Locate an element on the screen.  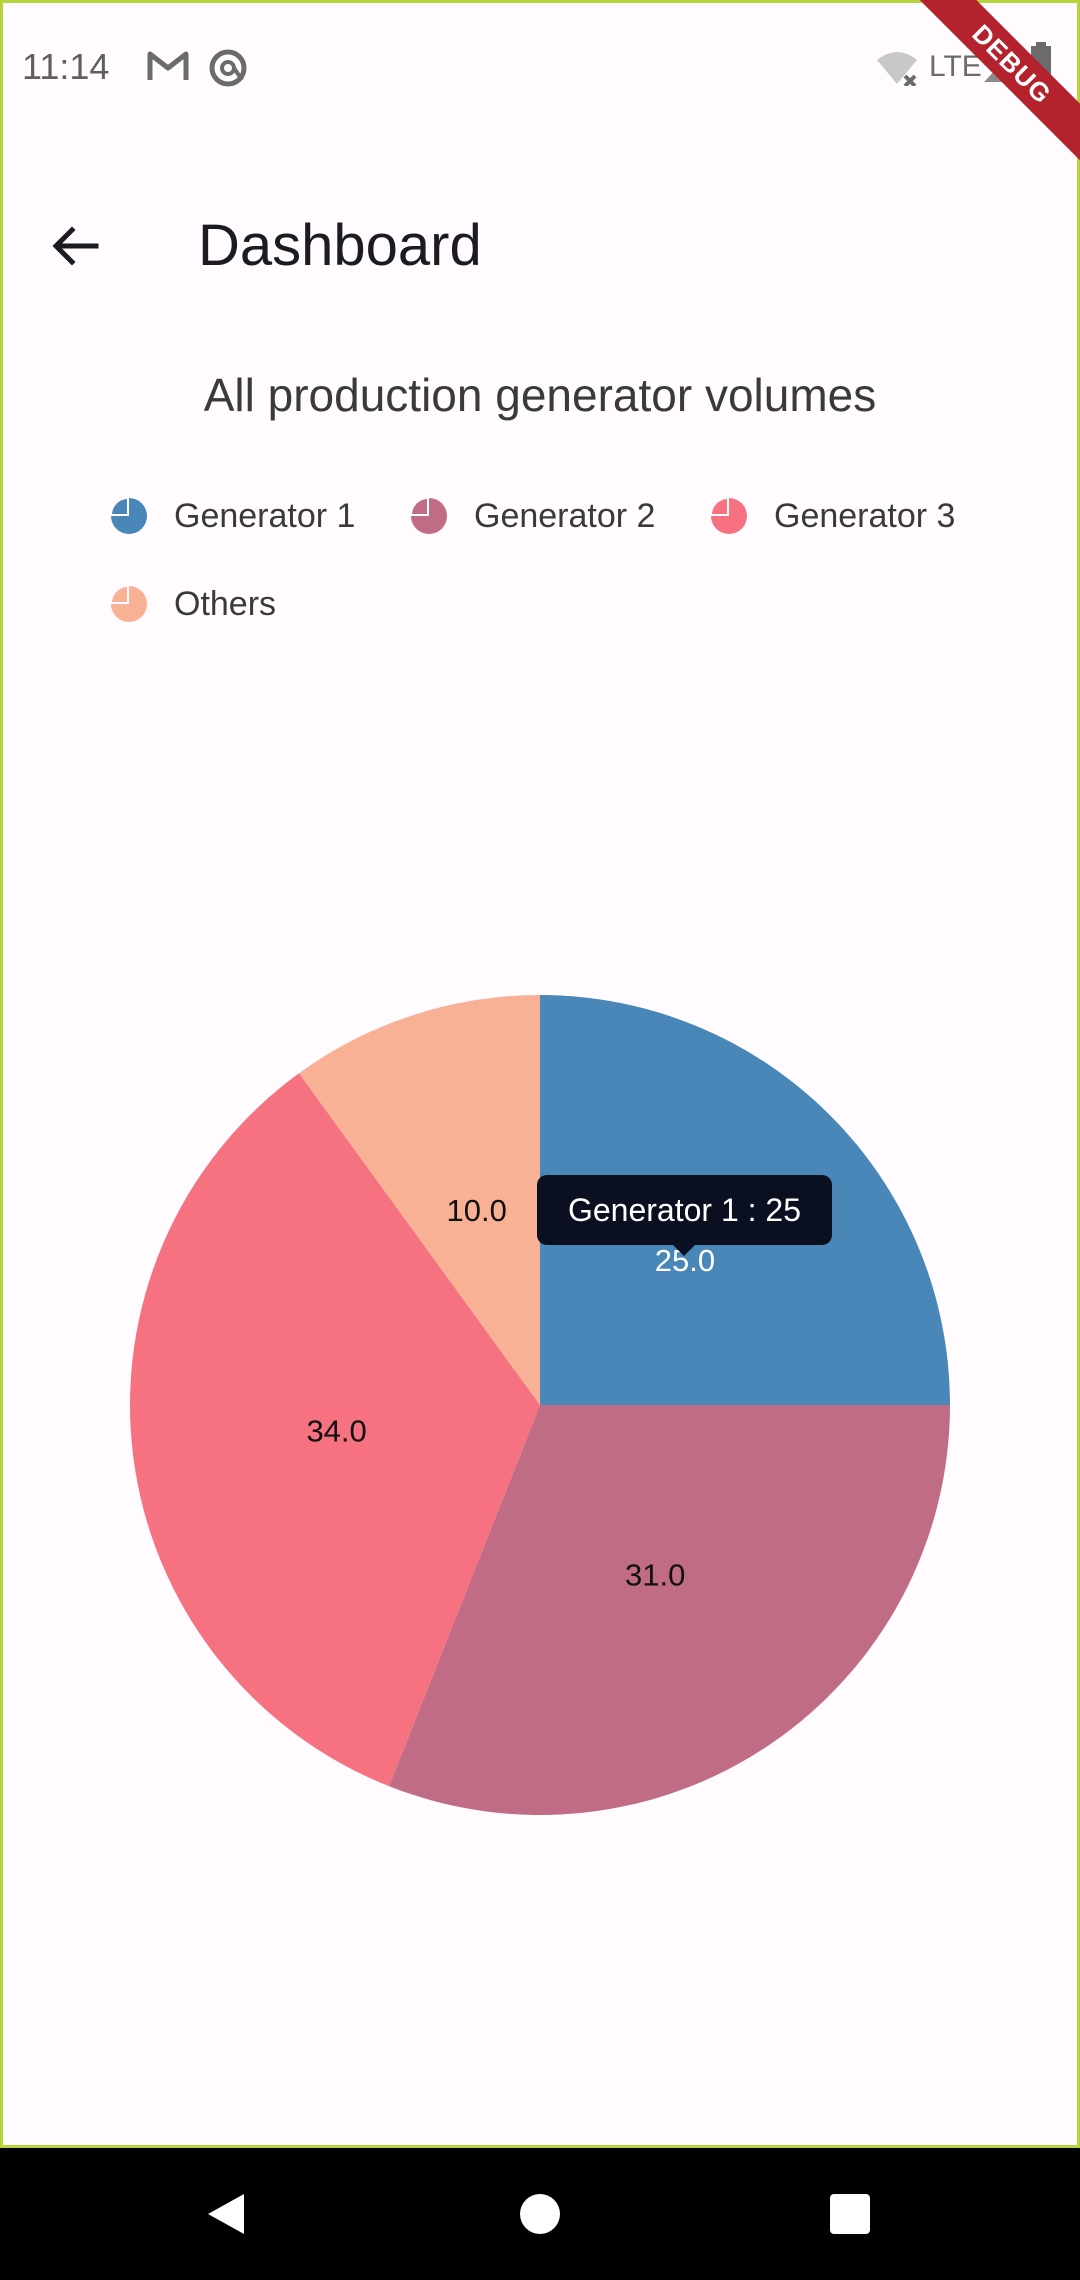
tooltip-arrow is located at coordinates (684, 1250).